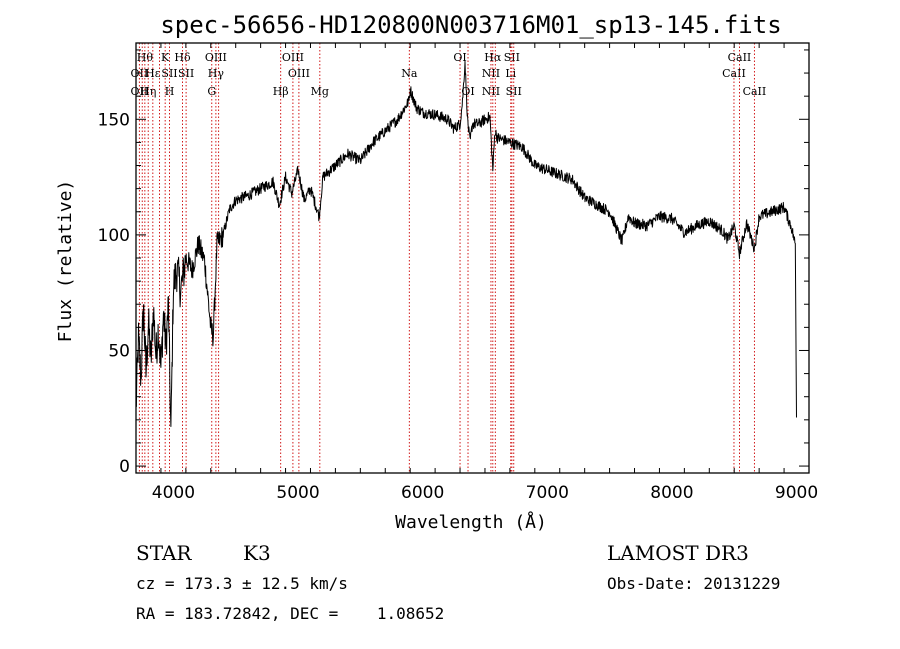  I want to click on line-marker-label: OII, so click(140, 91).